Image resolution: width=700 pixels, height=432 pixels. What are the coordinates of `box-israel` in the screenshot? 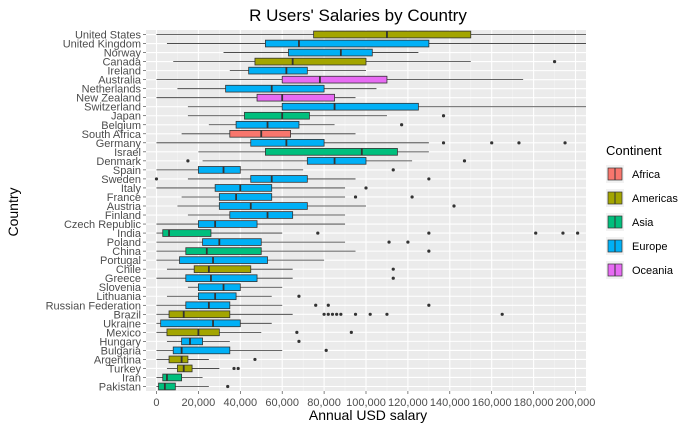 It's located at (313, 152).